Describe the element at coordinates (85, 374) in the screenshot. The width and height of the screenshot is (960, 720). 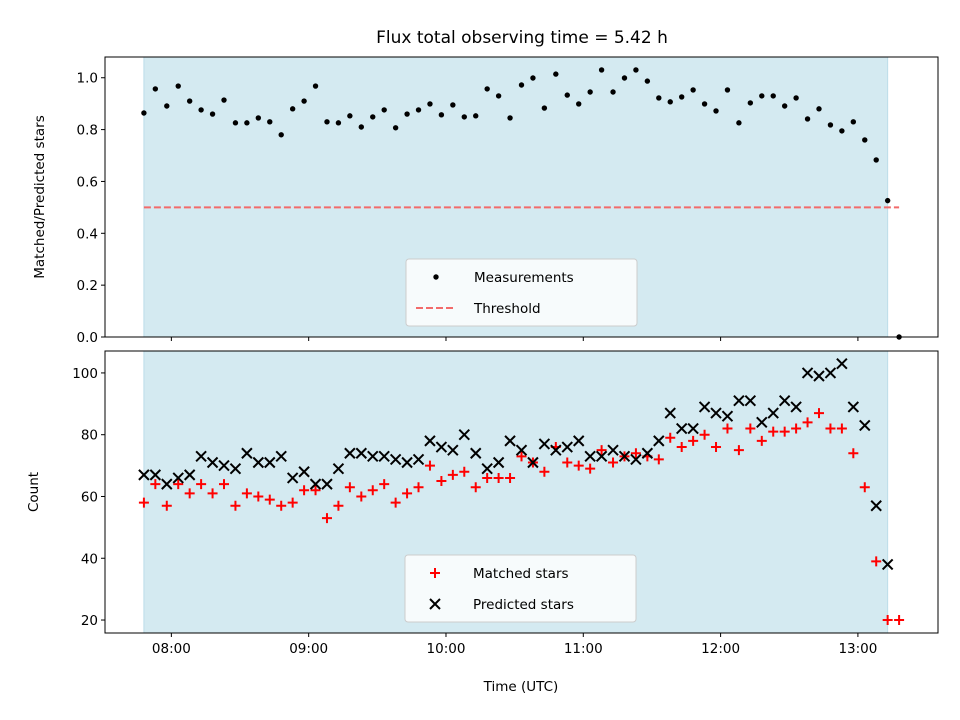
I see `y-tick-label: 100` at that location.